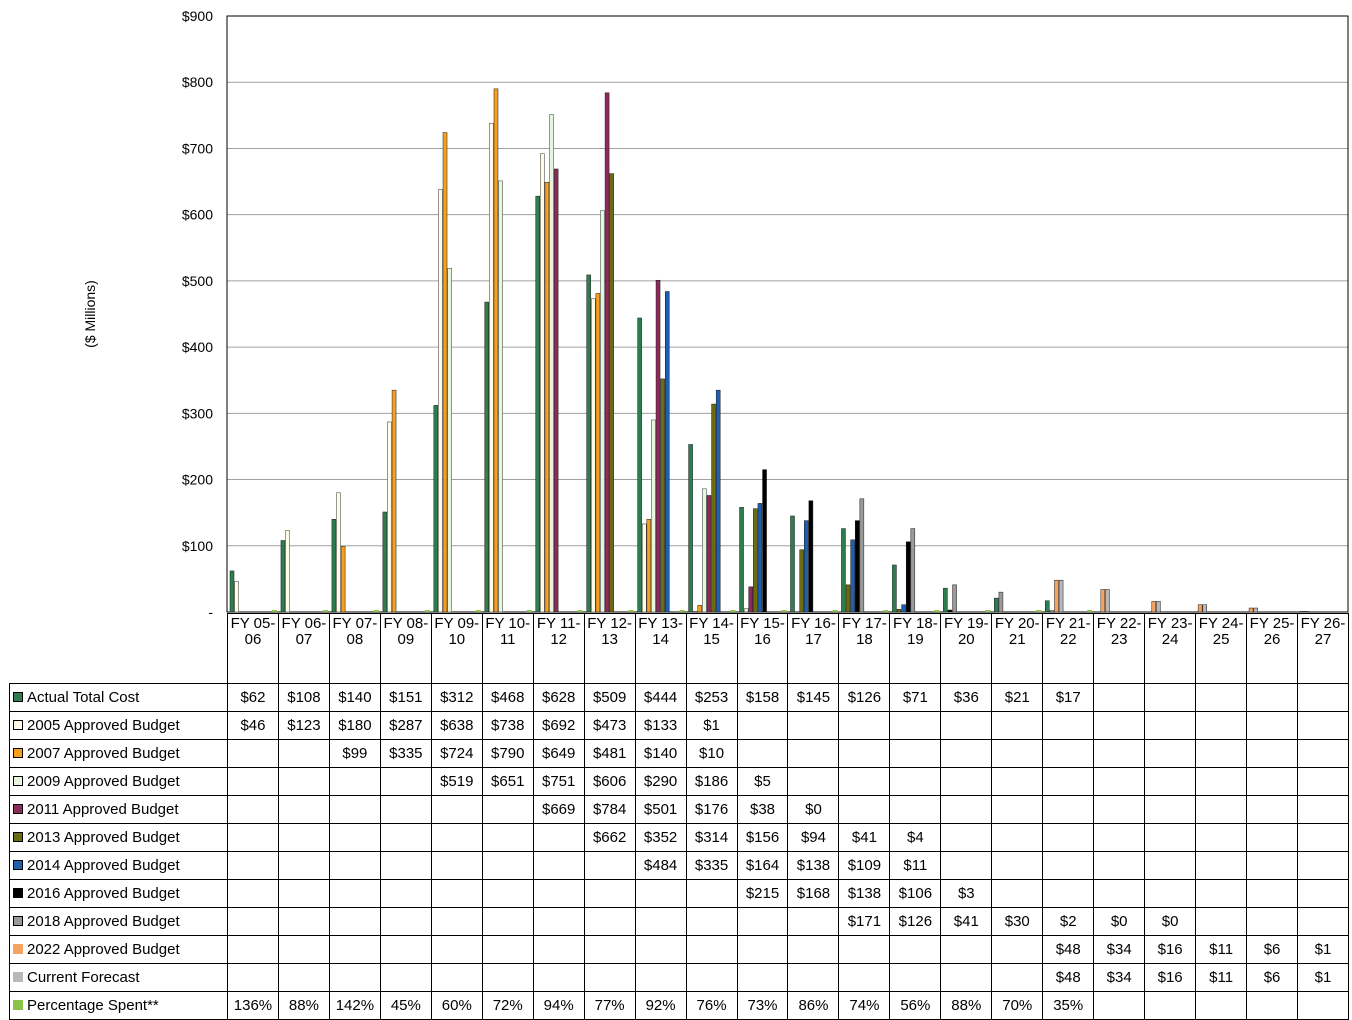 This screenshot has height=1020, width=1352. I want to click on data-label: 92%, so click(660, 1005).